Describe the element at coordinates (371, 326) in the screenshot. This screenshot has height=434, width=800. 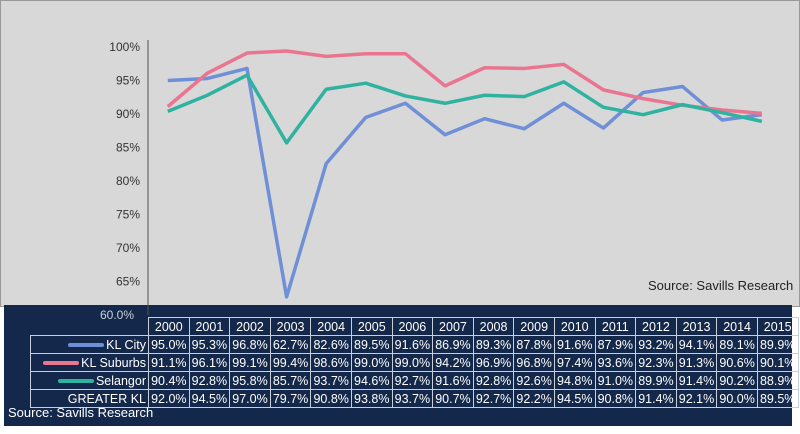
I see `x-tick-label: 2005` at that location.